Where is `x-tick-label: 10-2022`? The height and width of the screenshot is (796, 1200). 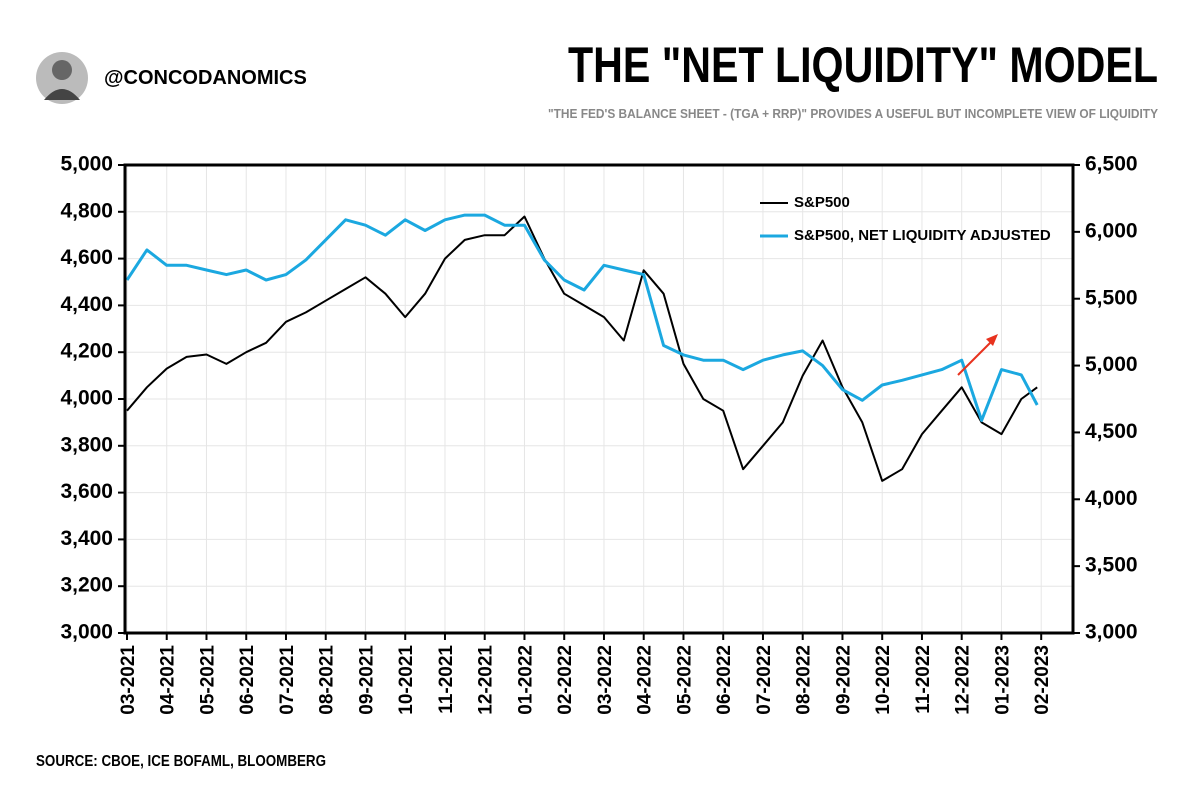 x-tick-label: 10-2022 is located at coordinates (883, 680).